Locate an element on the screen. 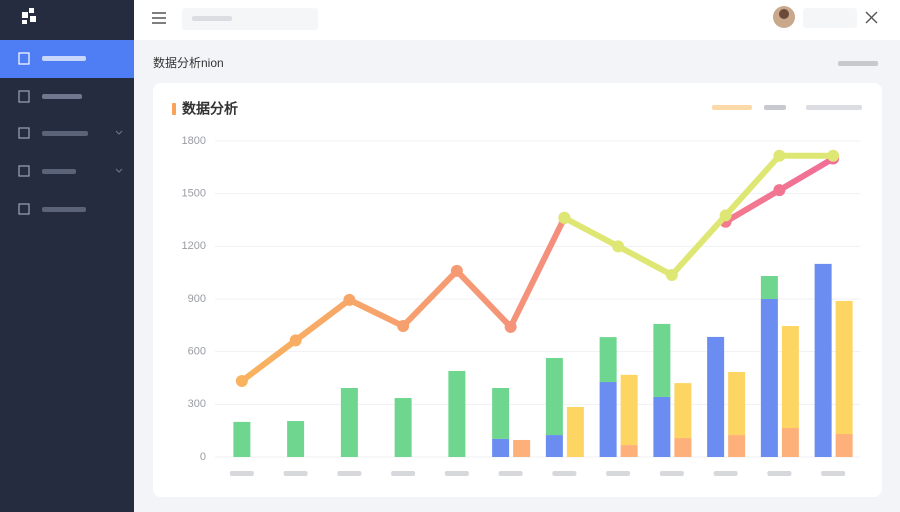 This screenshot has height=512, width=900. menu-icons is located at coordinates (24, 133).